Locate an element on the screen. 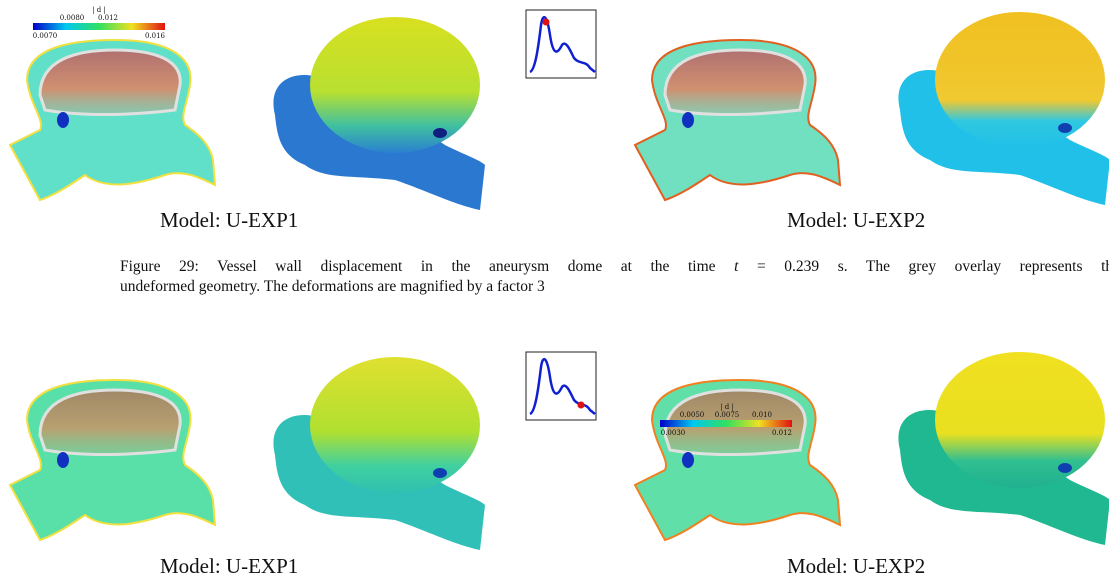 This screenshot has width=1109, height=583. colorbar-label: 0.016 is located at coordinates (155, 36).